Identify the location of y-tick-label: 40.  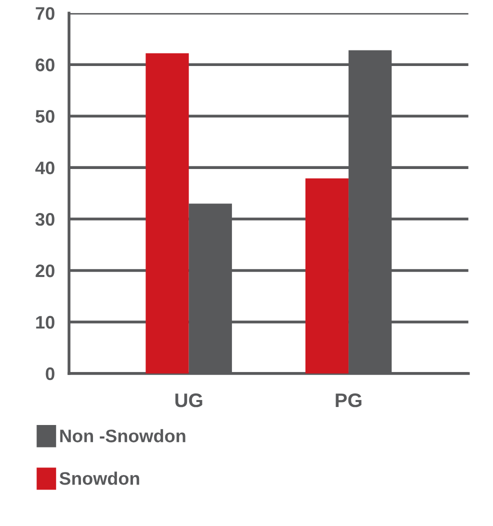
(44, 168).